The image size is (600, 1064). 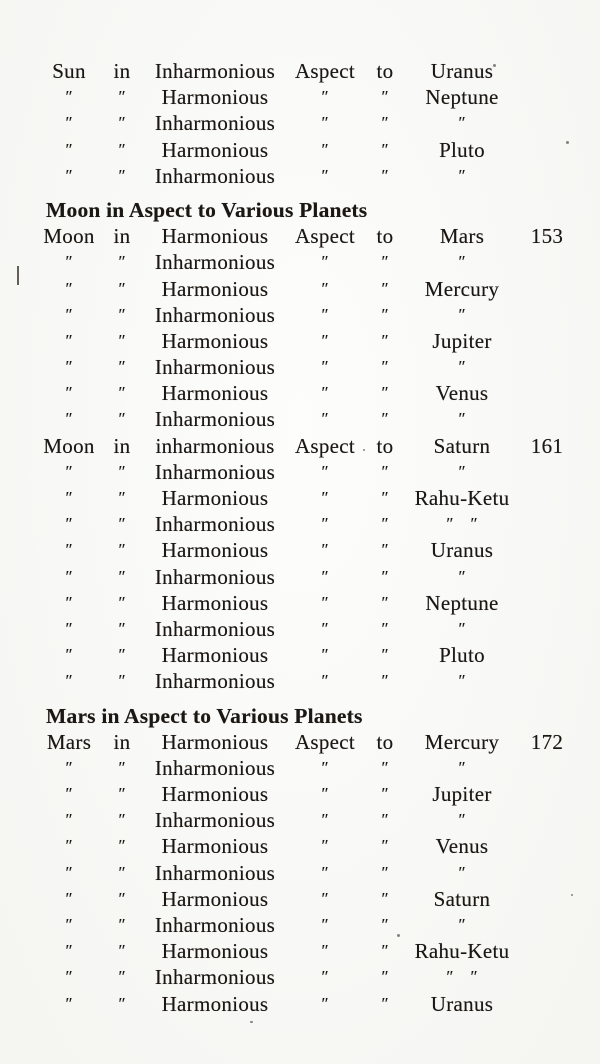 I want to click on cell-target: Neptune, so click(x=462, y=97).